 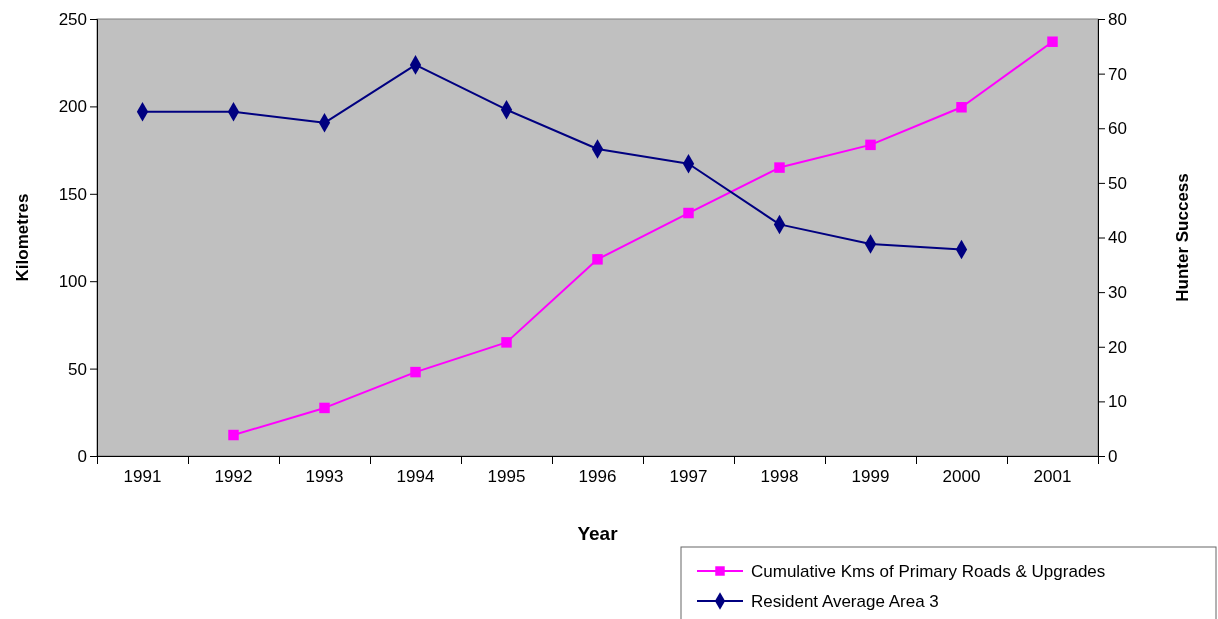 What do you see at coordinates (598, 533) in the screenshot?
I see `x-axis-title: Year` at bounding box center [598, 533].